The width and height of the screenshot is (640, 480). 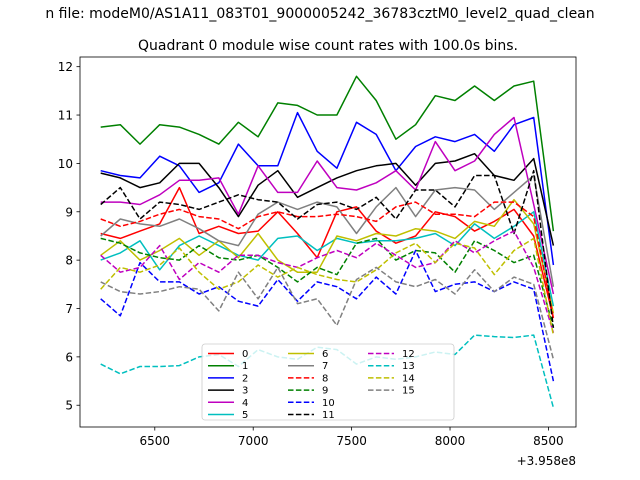 What do you see at coordinates (325, 378) in the screenshot?
I see `legend-label-8: 8` at bounding box center [325, 378].